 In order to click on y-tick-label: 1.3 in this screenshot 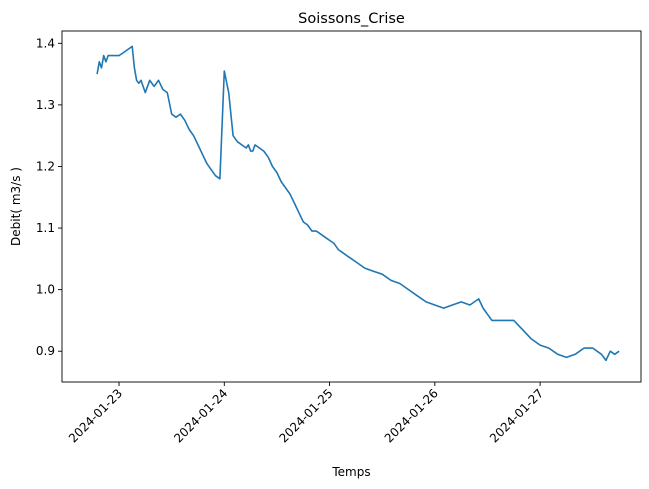, I will do `click(45, 105)`.